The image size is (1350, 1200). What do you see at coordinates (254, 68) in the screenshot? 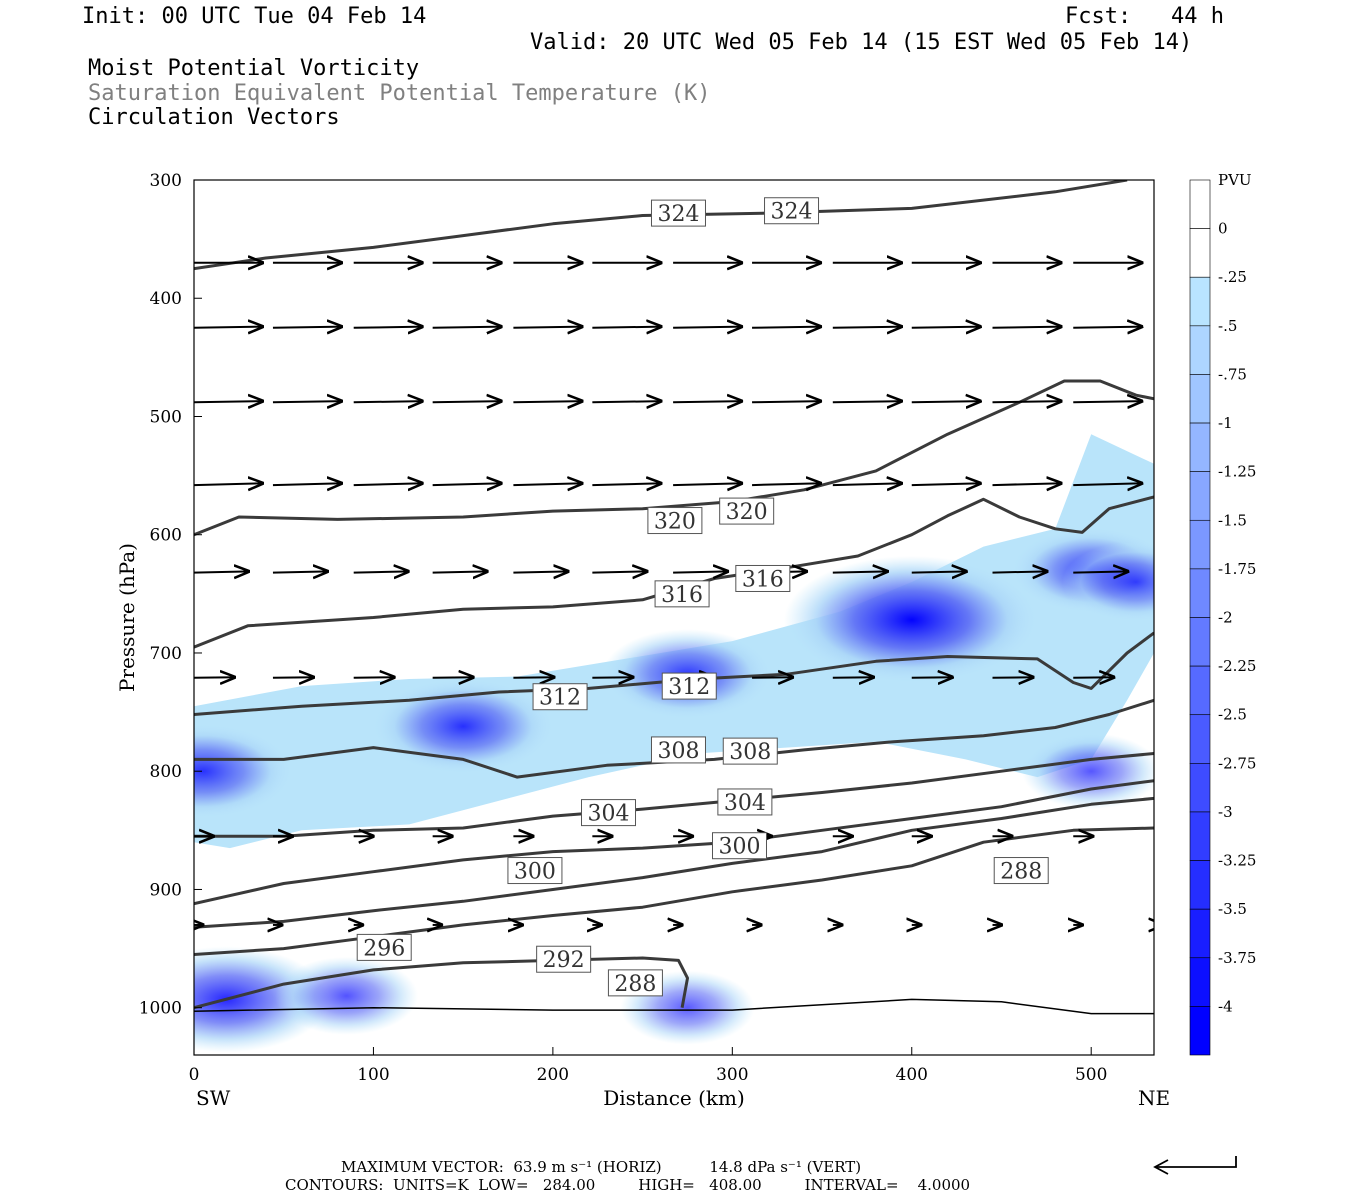
I see `field-title-mpv: Moist Potential Vorticity` at bounding box center [254, 68].